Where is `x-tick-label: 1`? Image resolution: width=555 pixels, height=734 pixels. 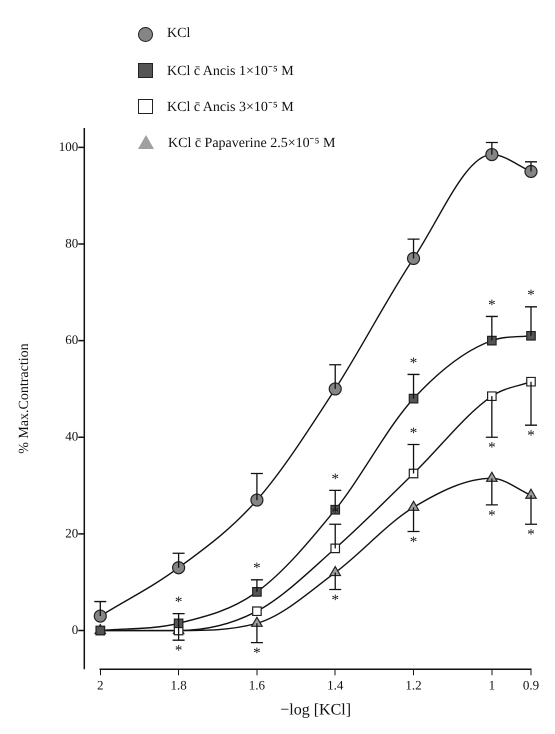
x-tick-label: 1 is located at coordinates (492, 684).